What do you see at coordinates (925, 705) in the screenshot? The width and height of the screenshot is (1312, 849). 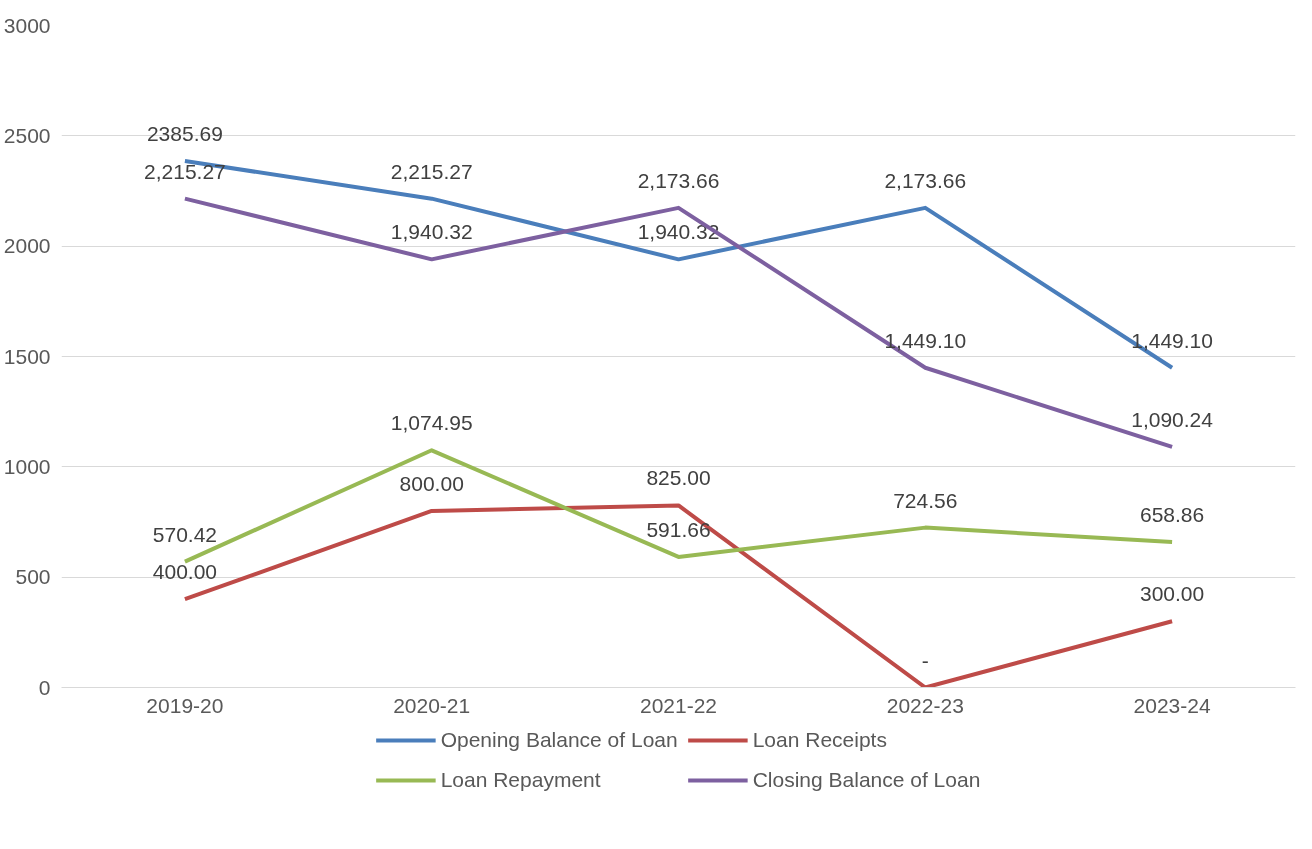 I see `x-tick-label: 2022-23` at bounding box center [925, 705].